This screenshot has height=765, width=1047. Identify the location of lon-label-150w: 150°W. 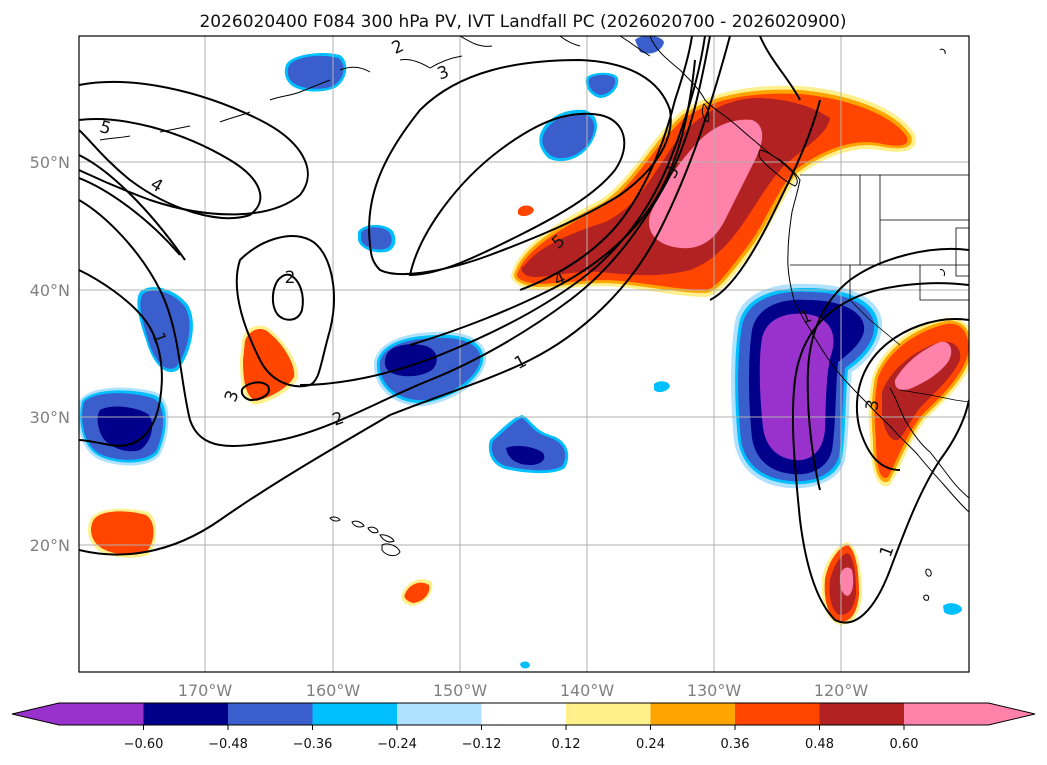
(460, 690).